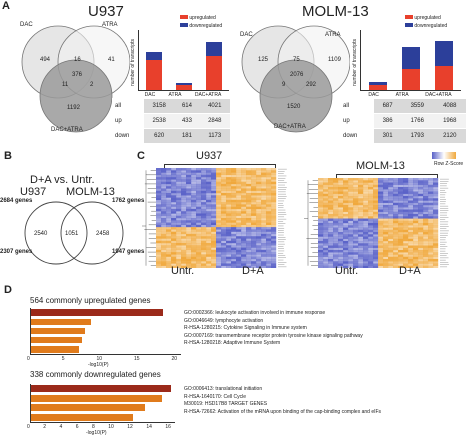 Image resolution: width=474 pixels, height=438 pixels. What do you see at coordinates (426, 22) in the screenshot?
I see `molm-bar-legend: upregulated downregulated` at bounding box center [426, 22].